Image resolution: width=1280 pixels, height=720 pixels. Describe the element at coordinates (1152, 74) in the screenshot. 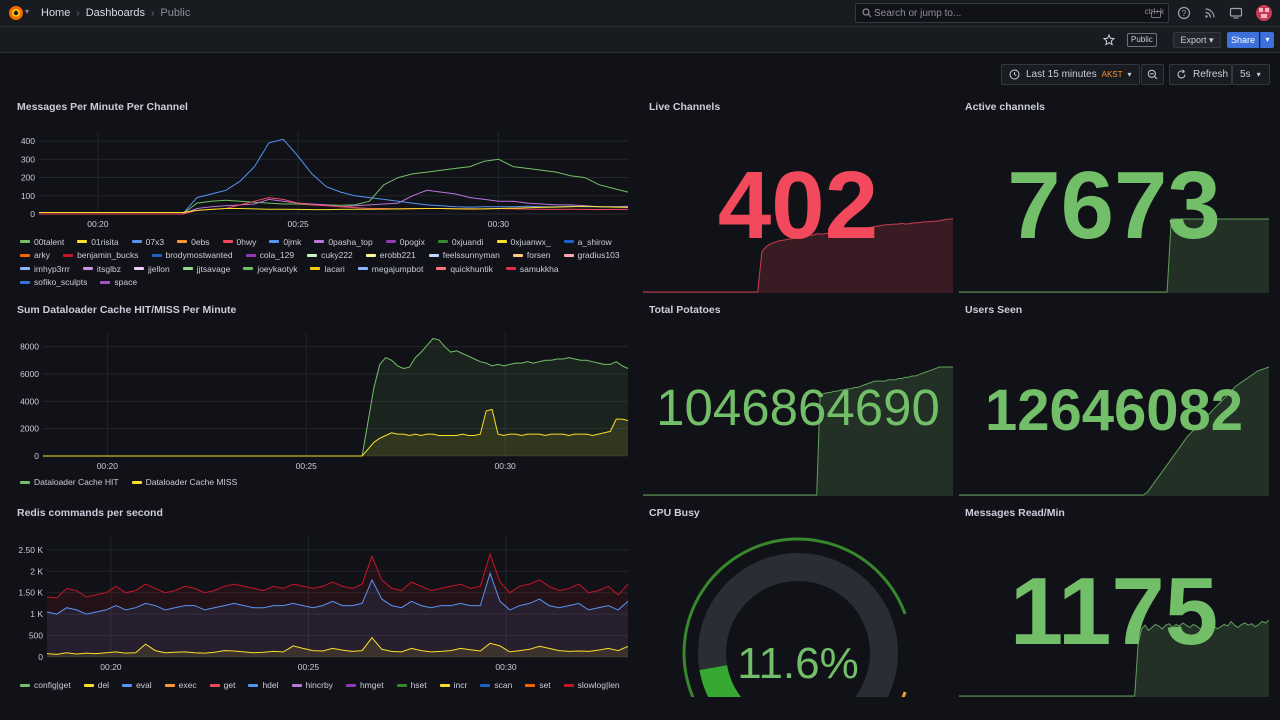

I see `zoom-out-button` at that location.